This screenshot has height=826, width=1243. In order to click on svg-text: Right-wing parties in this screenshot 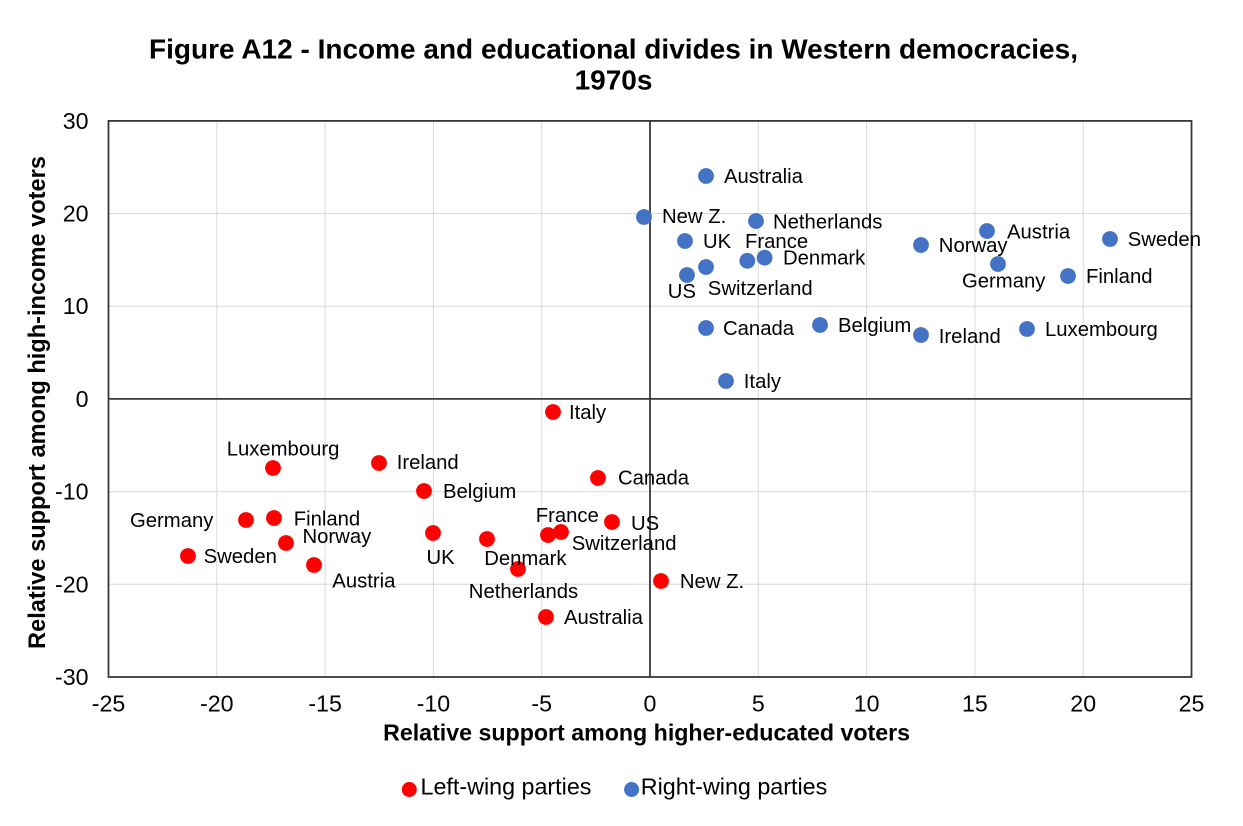, I will do `click(734, 787)`.